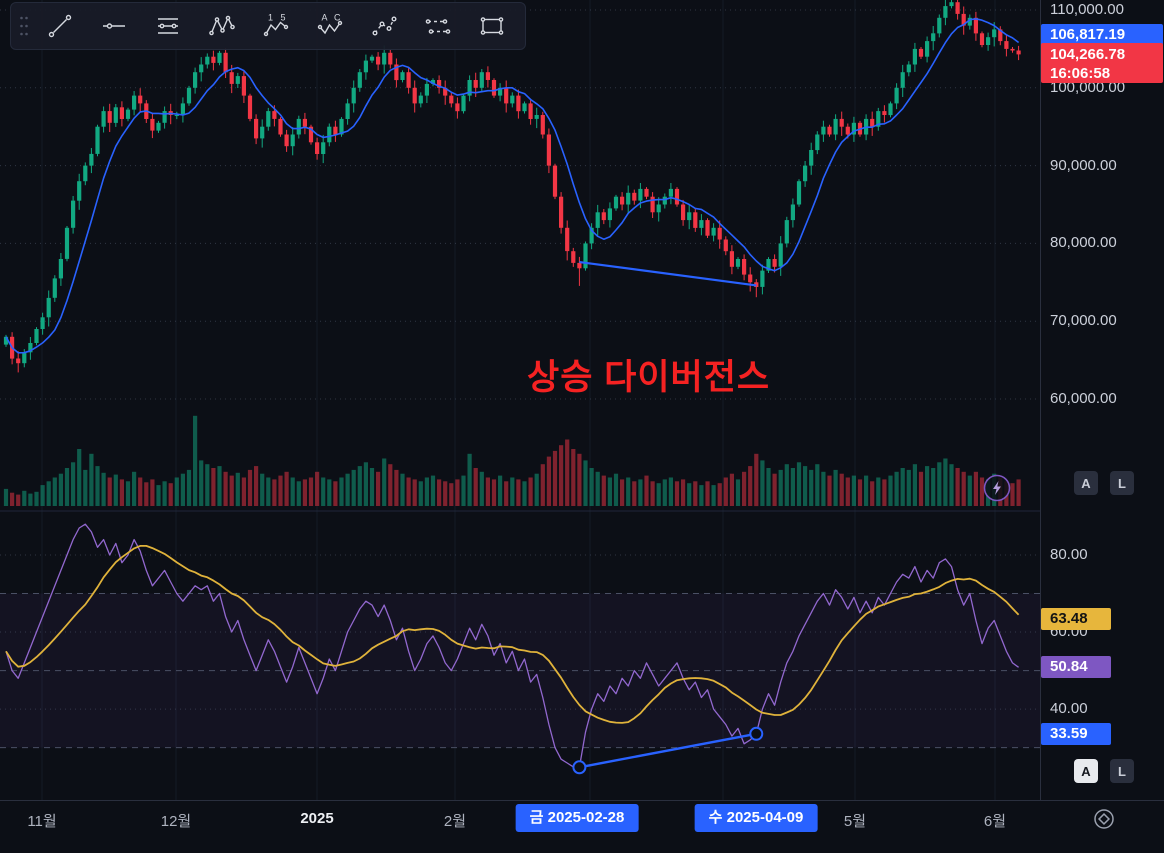  Describe the element at coordinates (455, 821) in the screenshot. I see `time-axis-label: 2월` at that location.